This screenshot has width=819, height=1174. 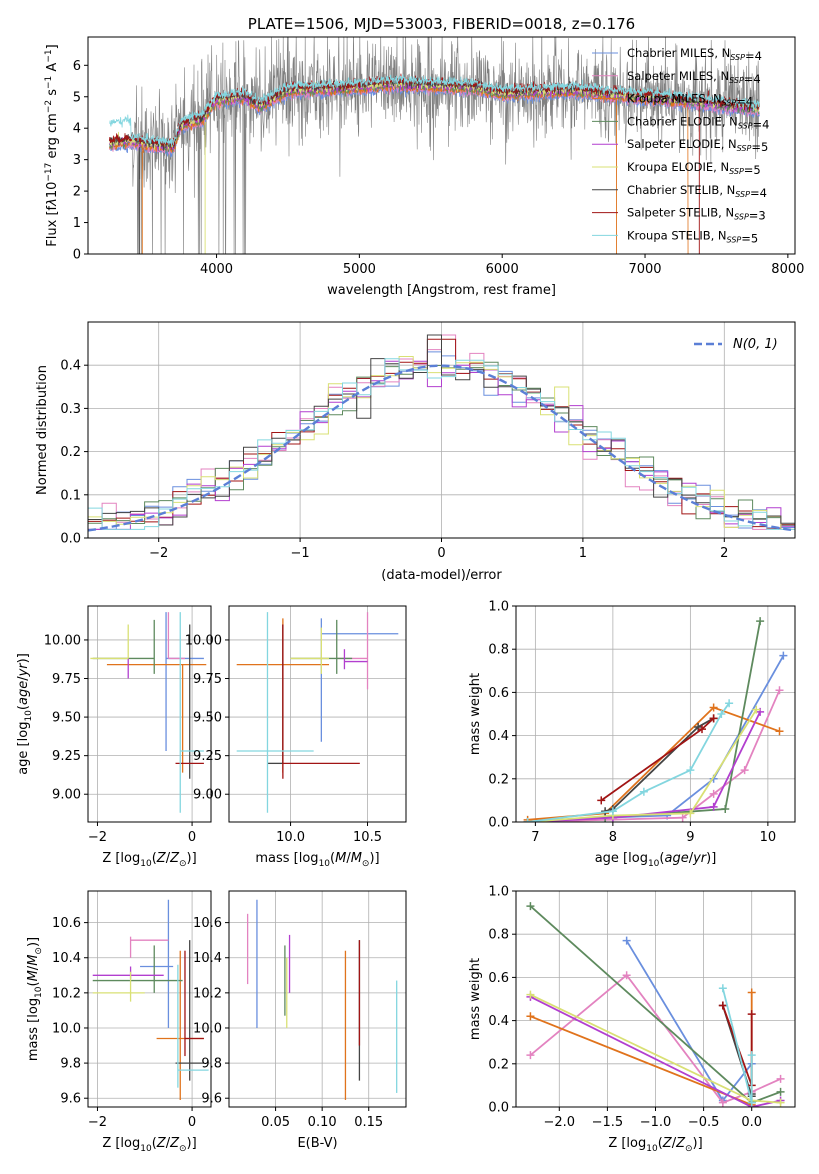 I want to click on y-axis-label: Flux [fλ10−17 erg cm−2 s−1 A−1], so click(x=52, y=145).